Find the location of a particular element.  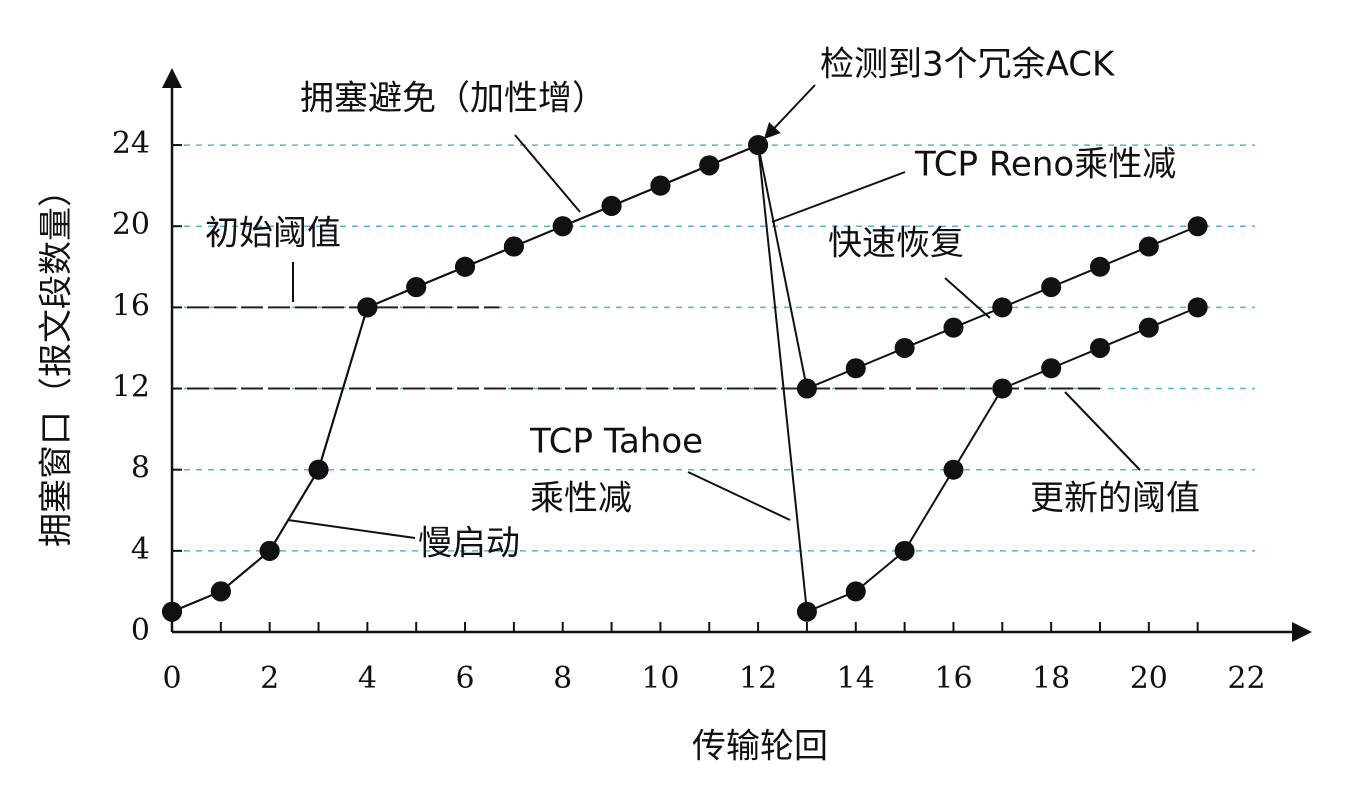

x-tick-label: 4 is located at coordinates (367, 678).